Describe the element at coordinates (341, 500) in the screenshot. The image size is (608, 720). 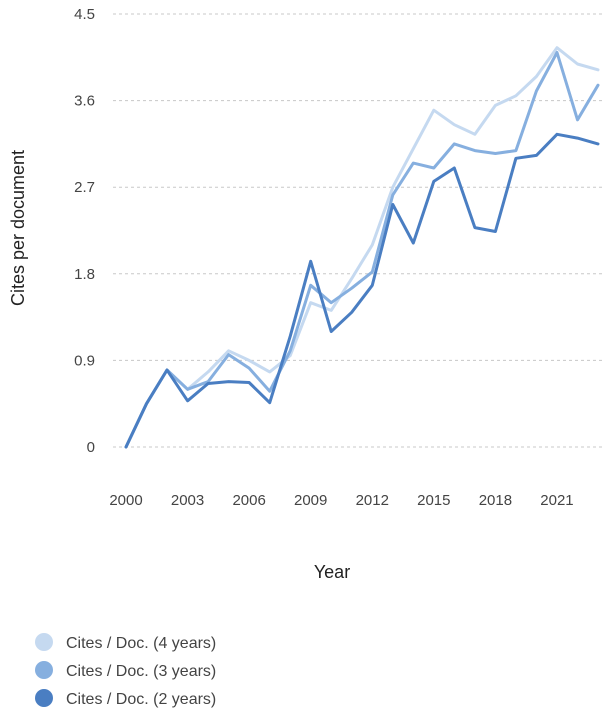
I see `x-axis-ticks: 2000 2003 2006 2009 2012 2015 2018 2021` at that location.